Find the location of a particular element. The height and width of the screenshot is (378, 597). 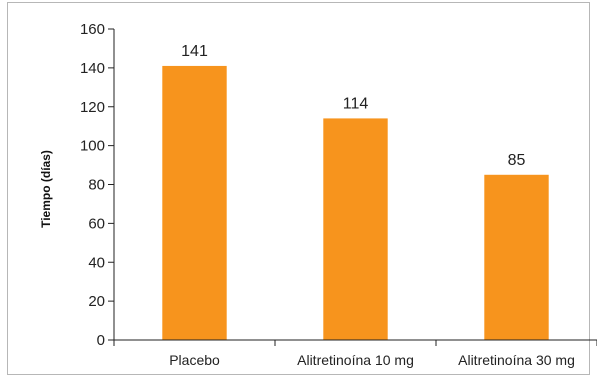

x-tick-label: Placebo is located at coordinates (194, 360).